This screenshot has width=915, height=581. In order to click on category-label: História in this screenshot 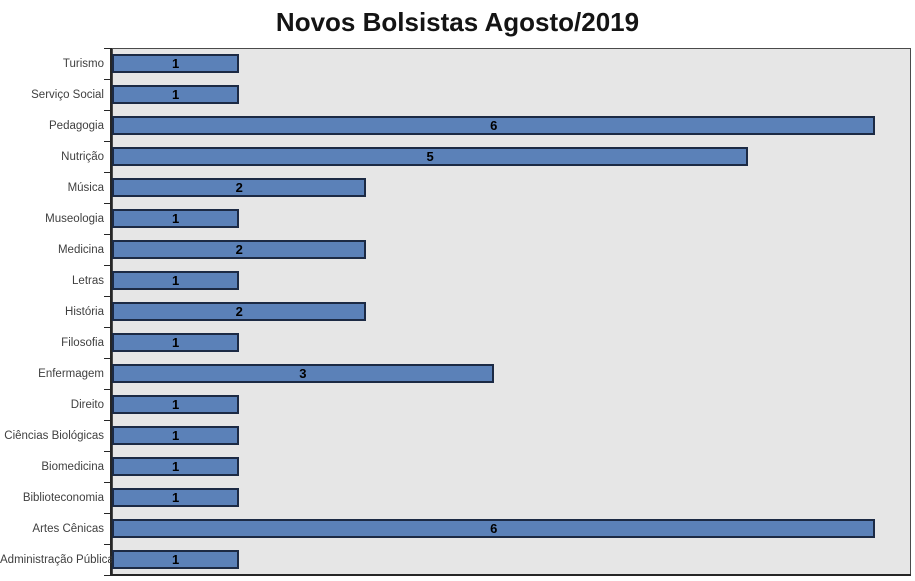, I will do `click(84, 311)`.